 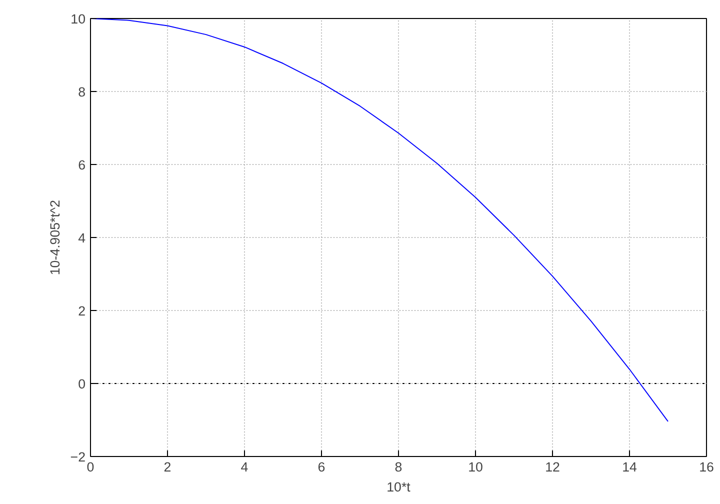 What do you see at coordinates (398, 467) in the screenshot?
I see `x-tick-label: 8` at bounding box center [398, 467].